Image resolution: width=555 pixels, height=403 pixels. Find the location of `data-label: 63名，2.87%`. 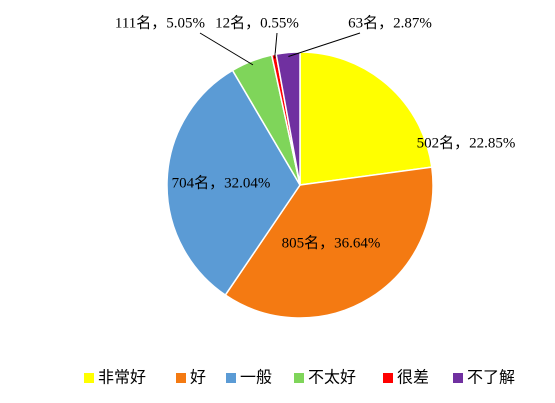

data-label: 63名，2.87% is located at coordinates (390, 22).